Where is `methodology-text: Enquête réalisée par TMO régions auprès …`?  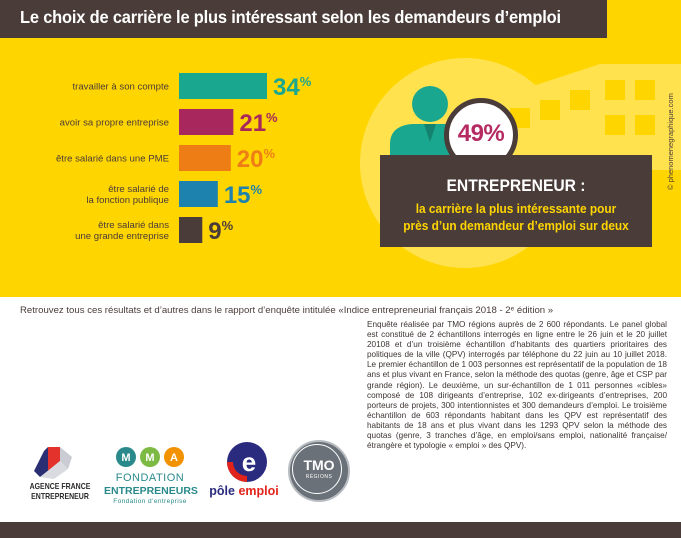 methodology-text: Enquête réalisée par TMO régions auprès … is located at coordinates (517, 385).